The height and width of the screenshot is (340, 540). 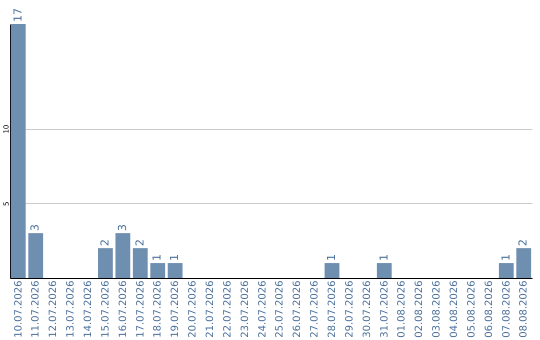 What do you see at coordinates (454, 309) in the screenshot?
I see `x-tick-label: 04.08.2026` at bounding box center [454, 309].